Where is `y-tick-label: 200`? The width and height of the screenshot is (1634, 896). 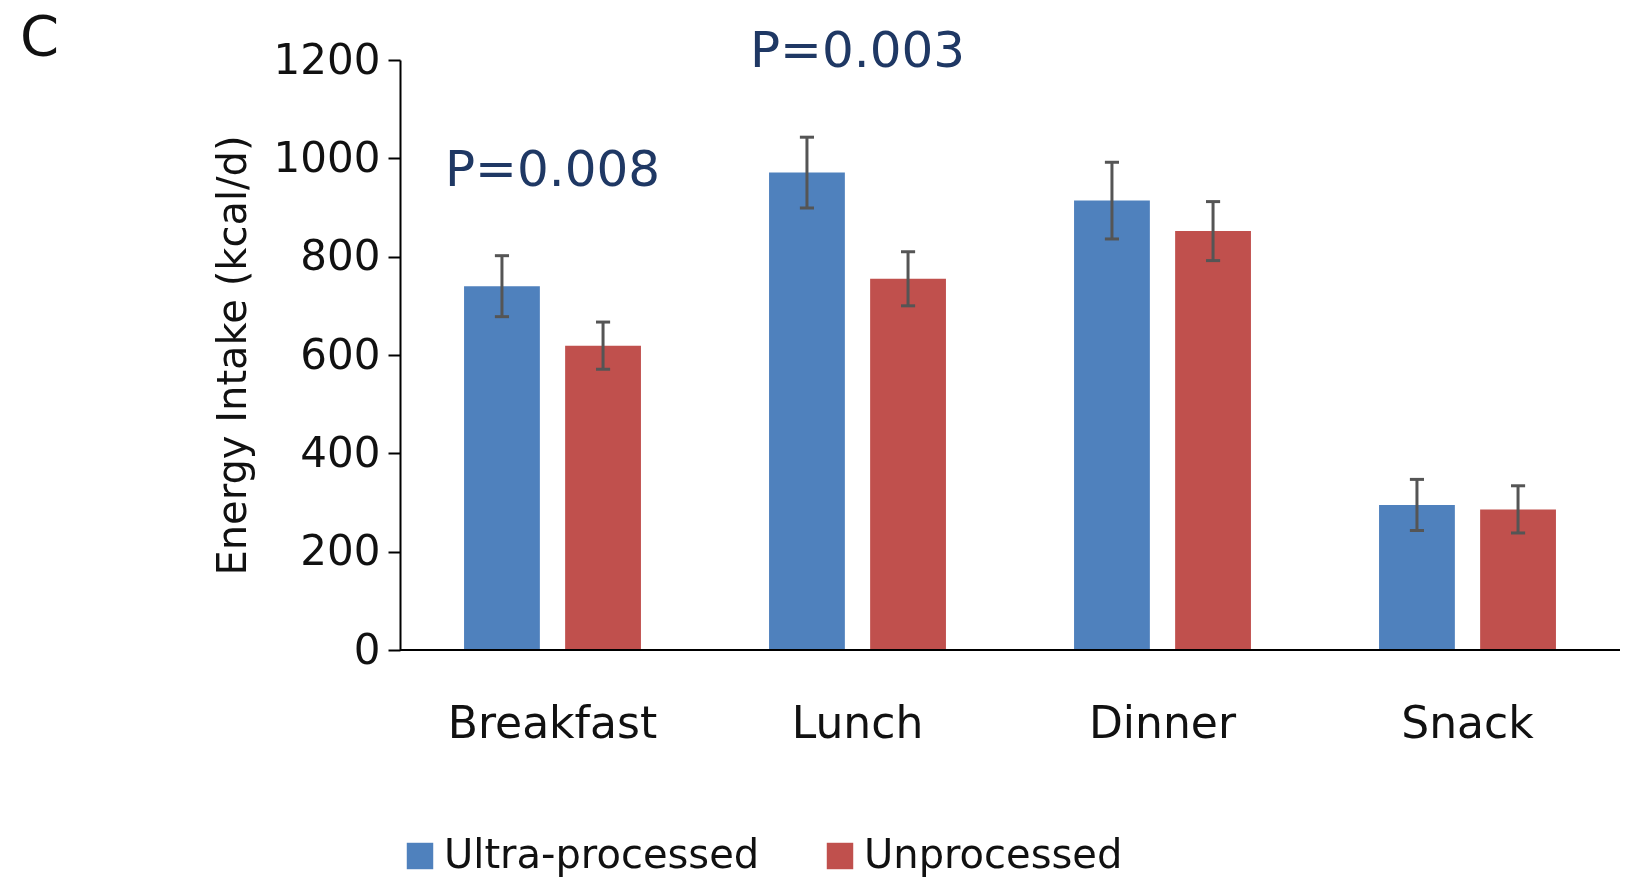
y-tick-label: 200 is located at coordinates (340, 551).